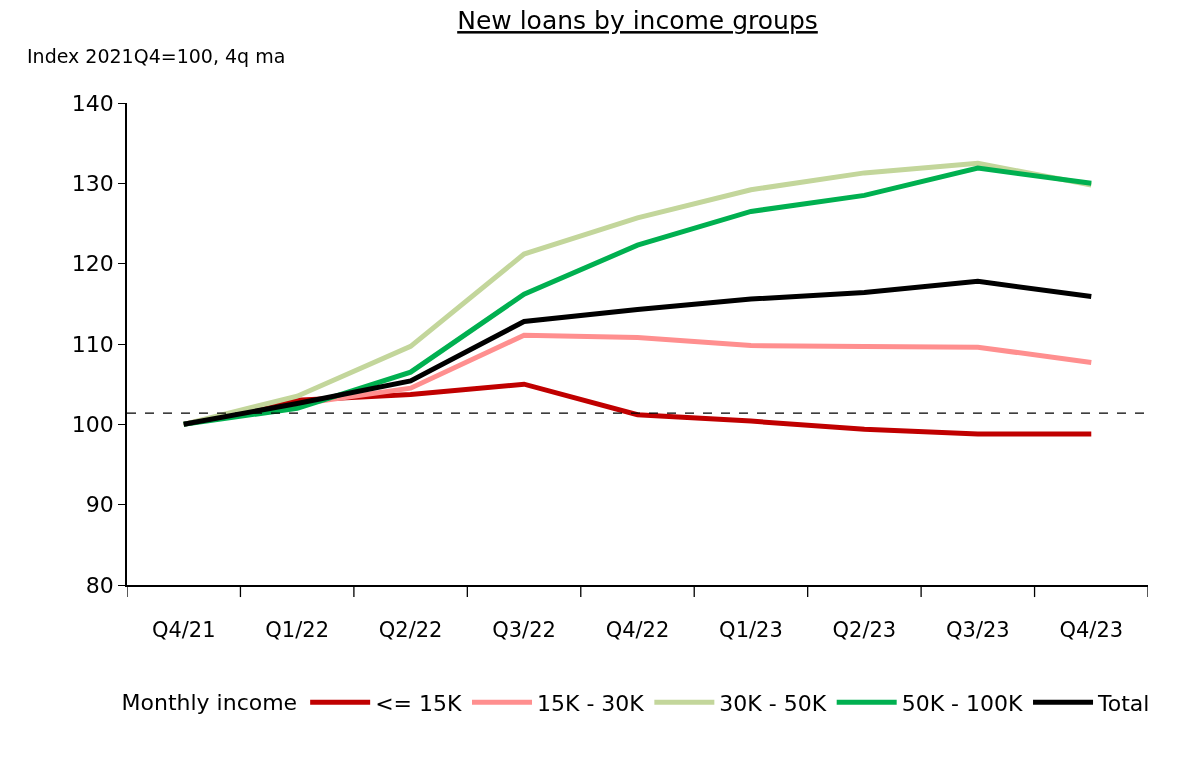 The width and height of the screenshot is (1181, 771). What do you see at coordinates (751, 629) in the screenshot?
I see `x-tick-label: Q1/23` at bounding box center [751, 629].